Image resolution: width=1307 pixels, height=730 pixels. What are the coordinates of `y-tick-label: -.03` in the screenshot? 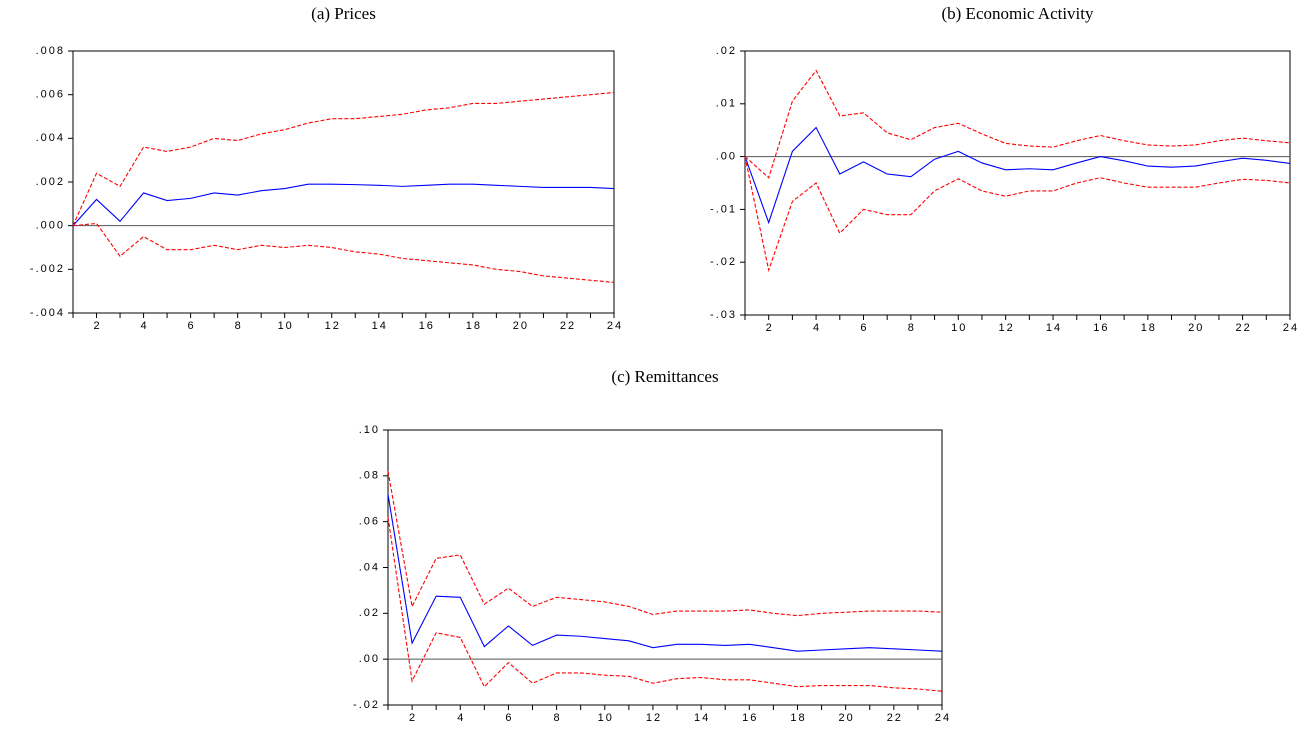 It's located at (723, 315).